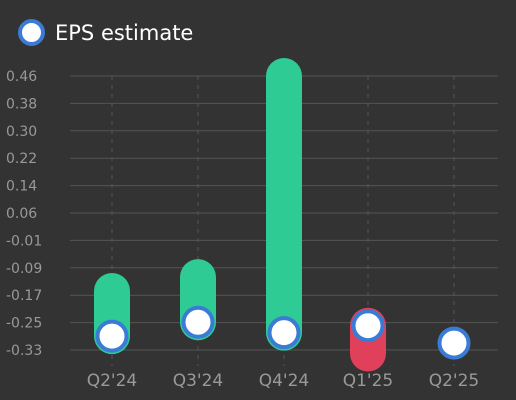  What do you see at coordinates (124, 32) in the screenshot?
I see `legend-label: EPS estimate` at bounding box center [124, 32].